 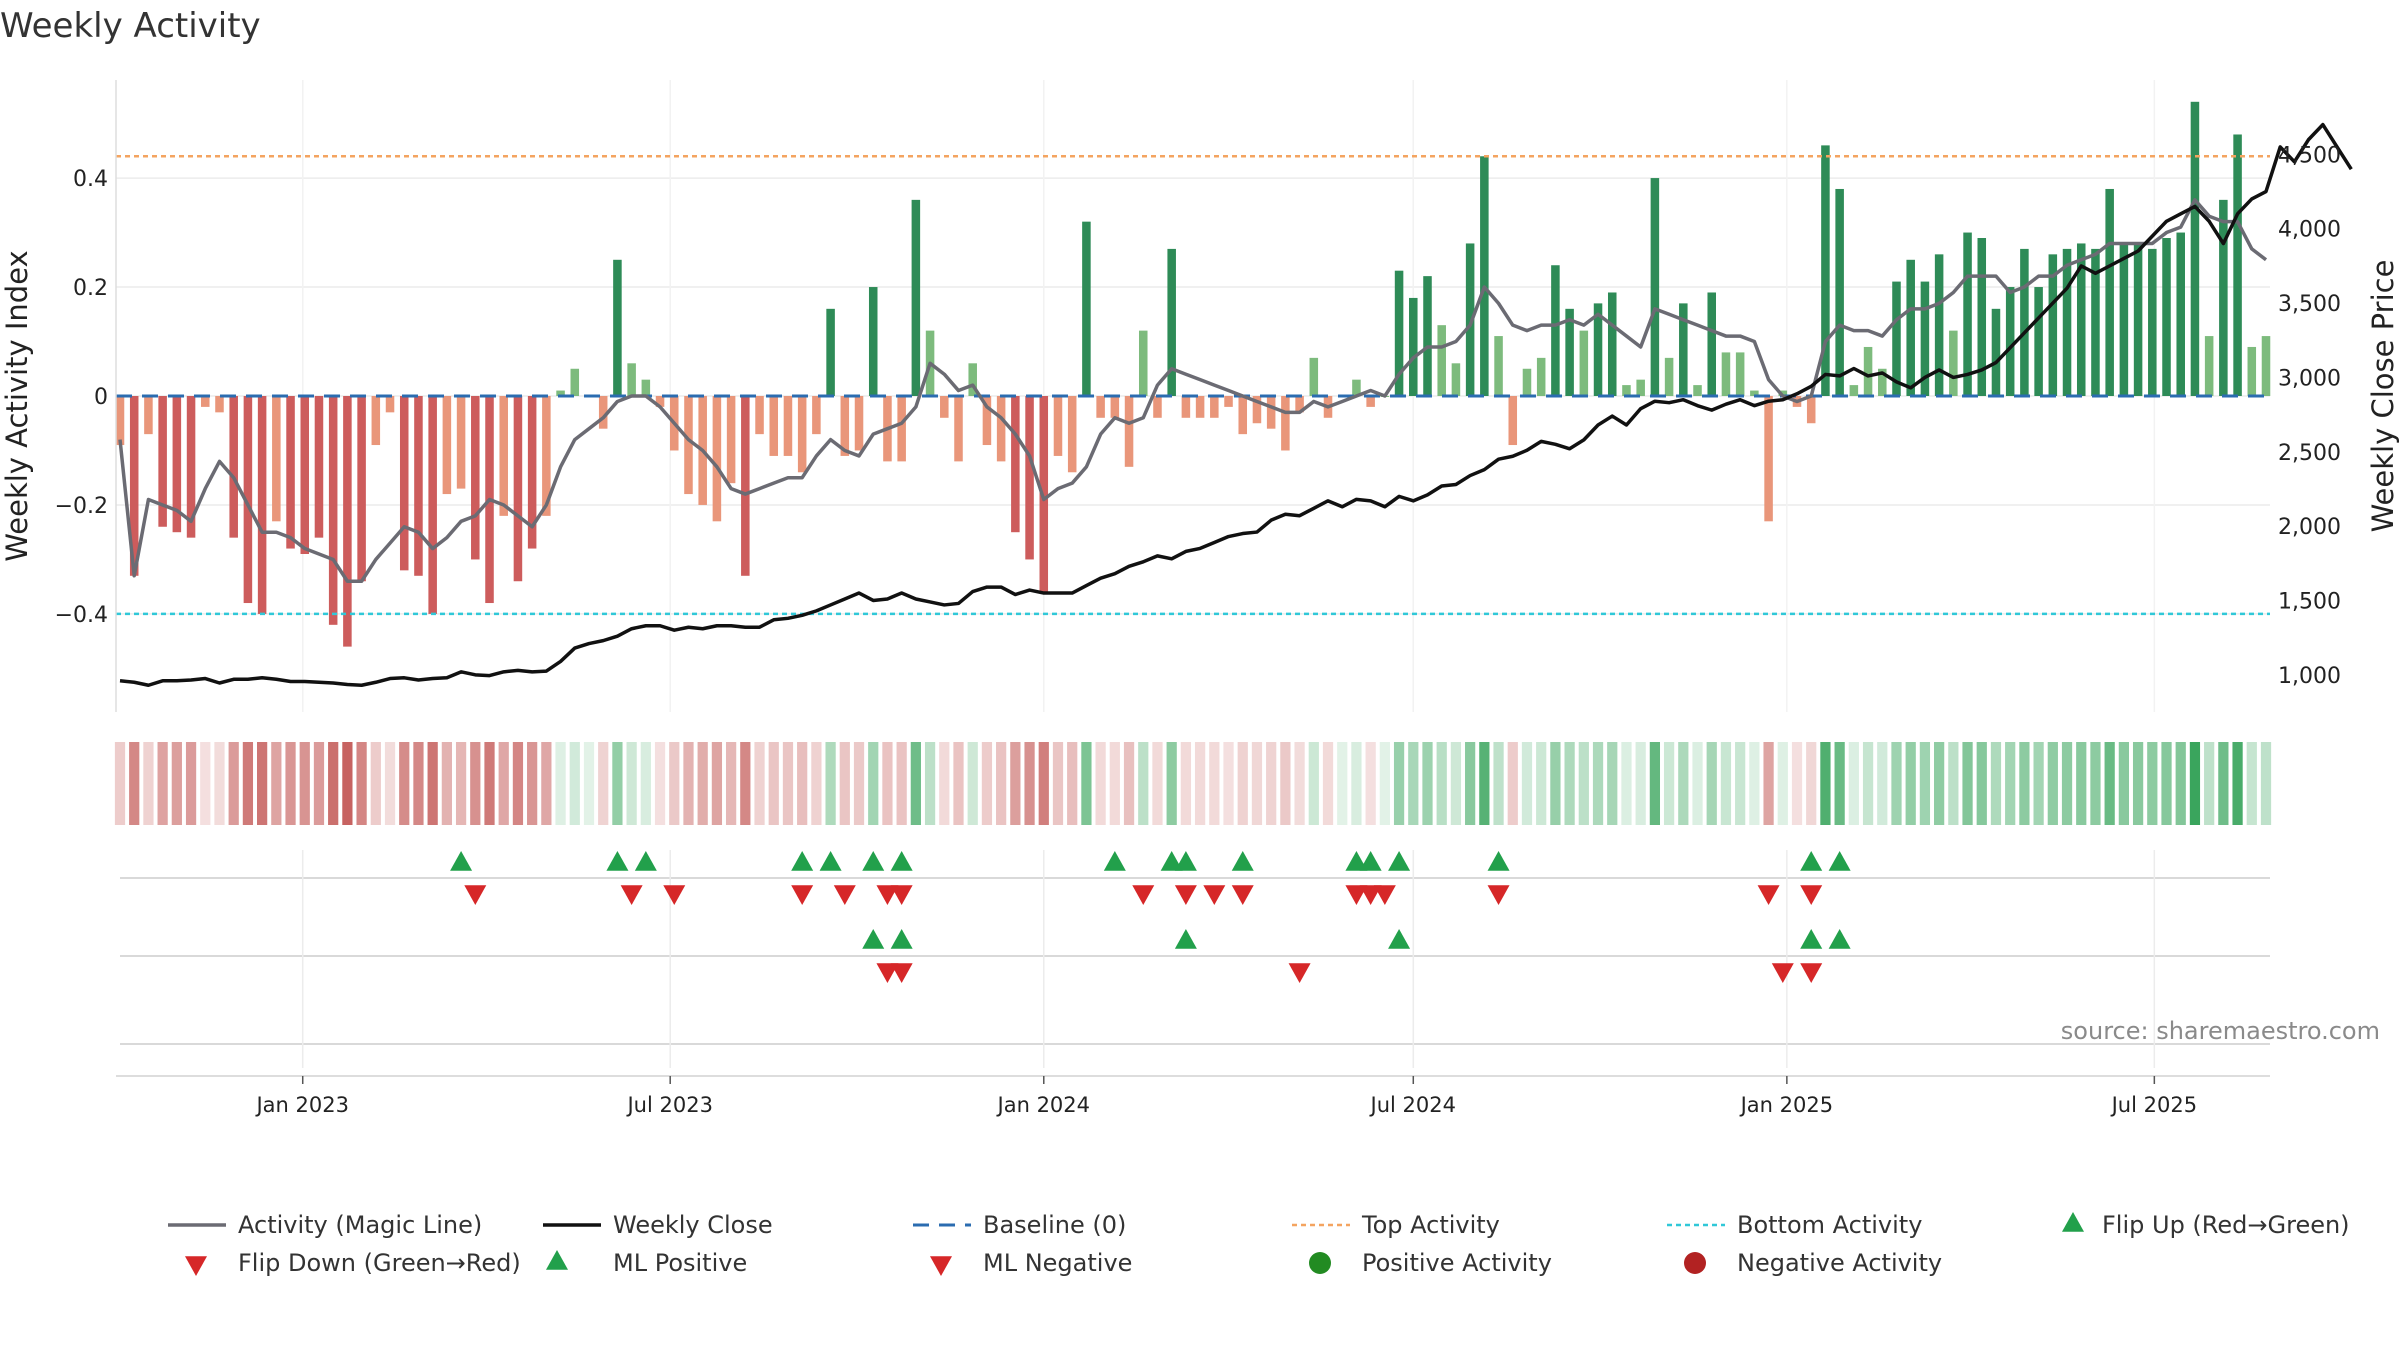 I want to click on legend-label: Top Activity, so click(x=1430, y=1225).